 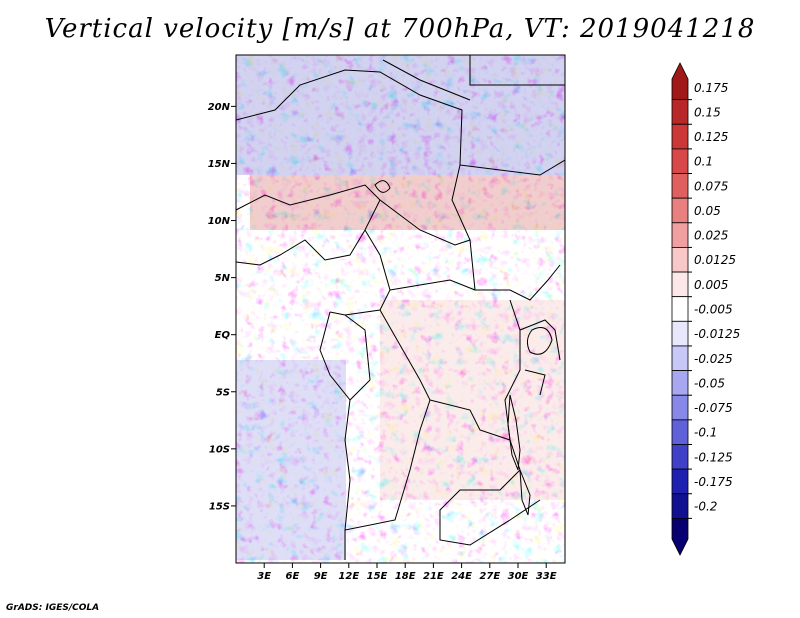 What do you see at coordinates (348, 576) in the screenshot?
I see `lon-tick-label: 12E` at bounding box center [348, 576].